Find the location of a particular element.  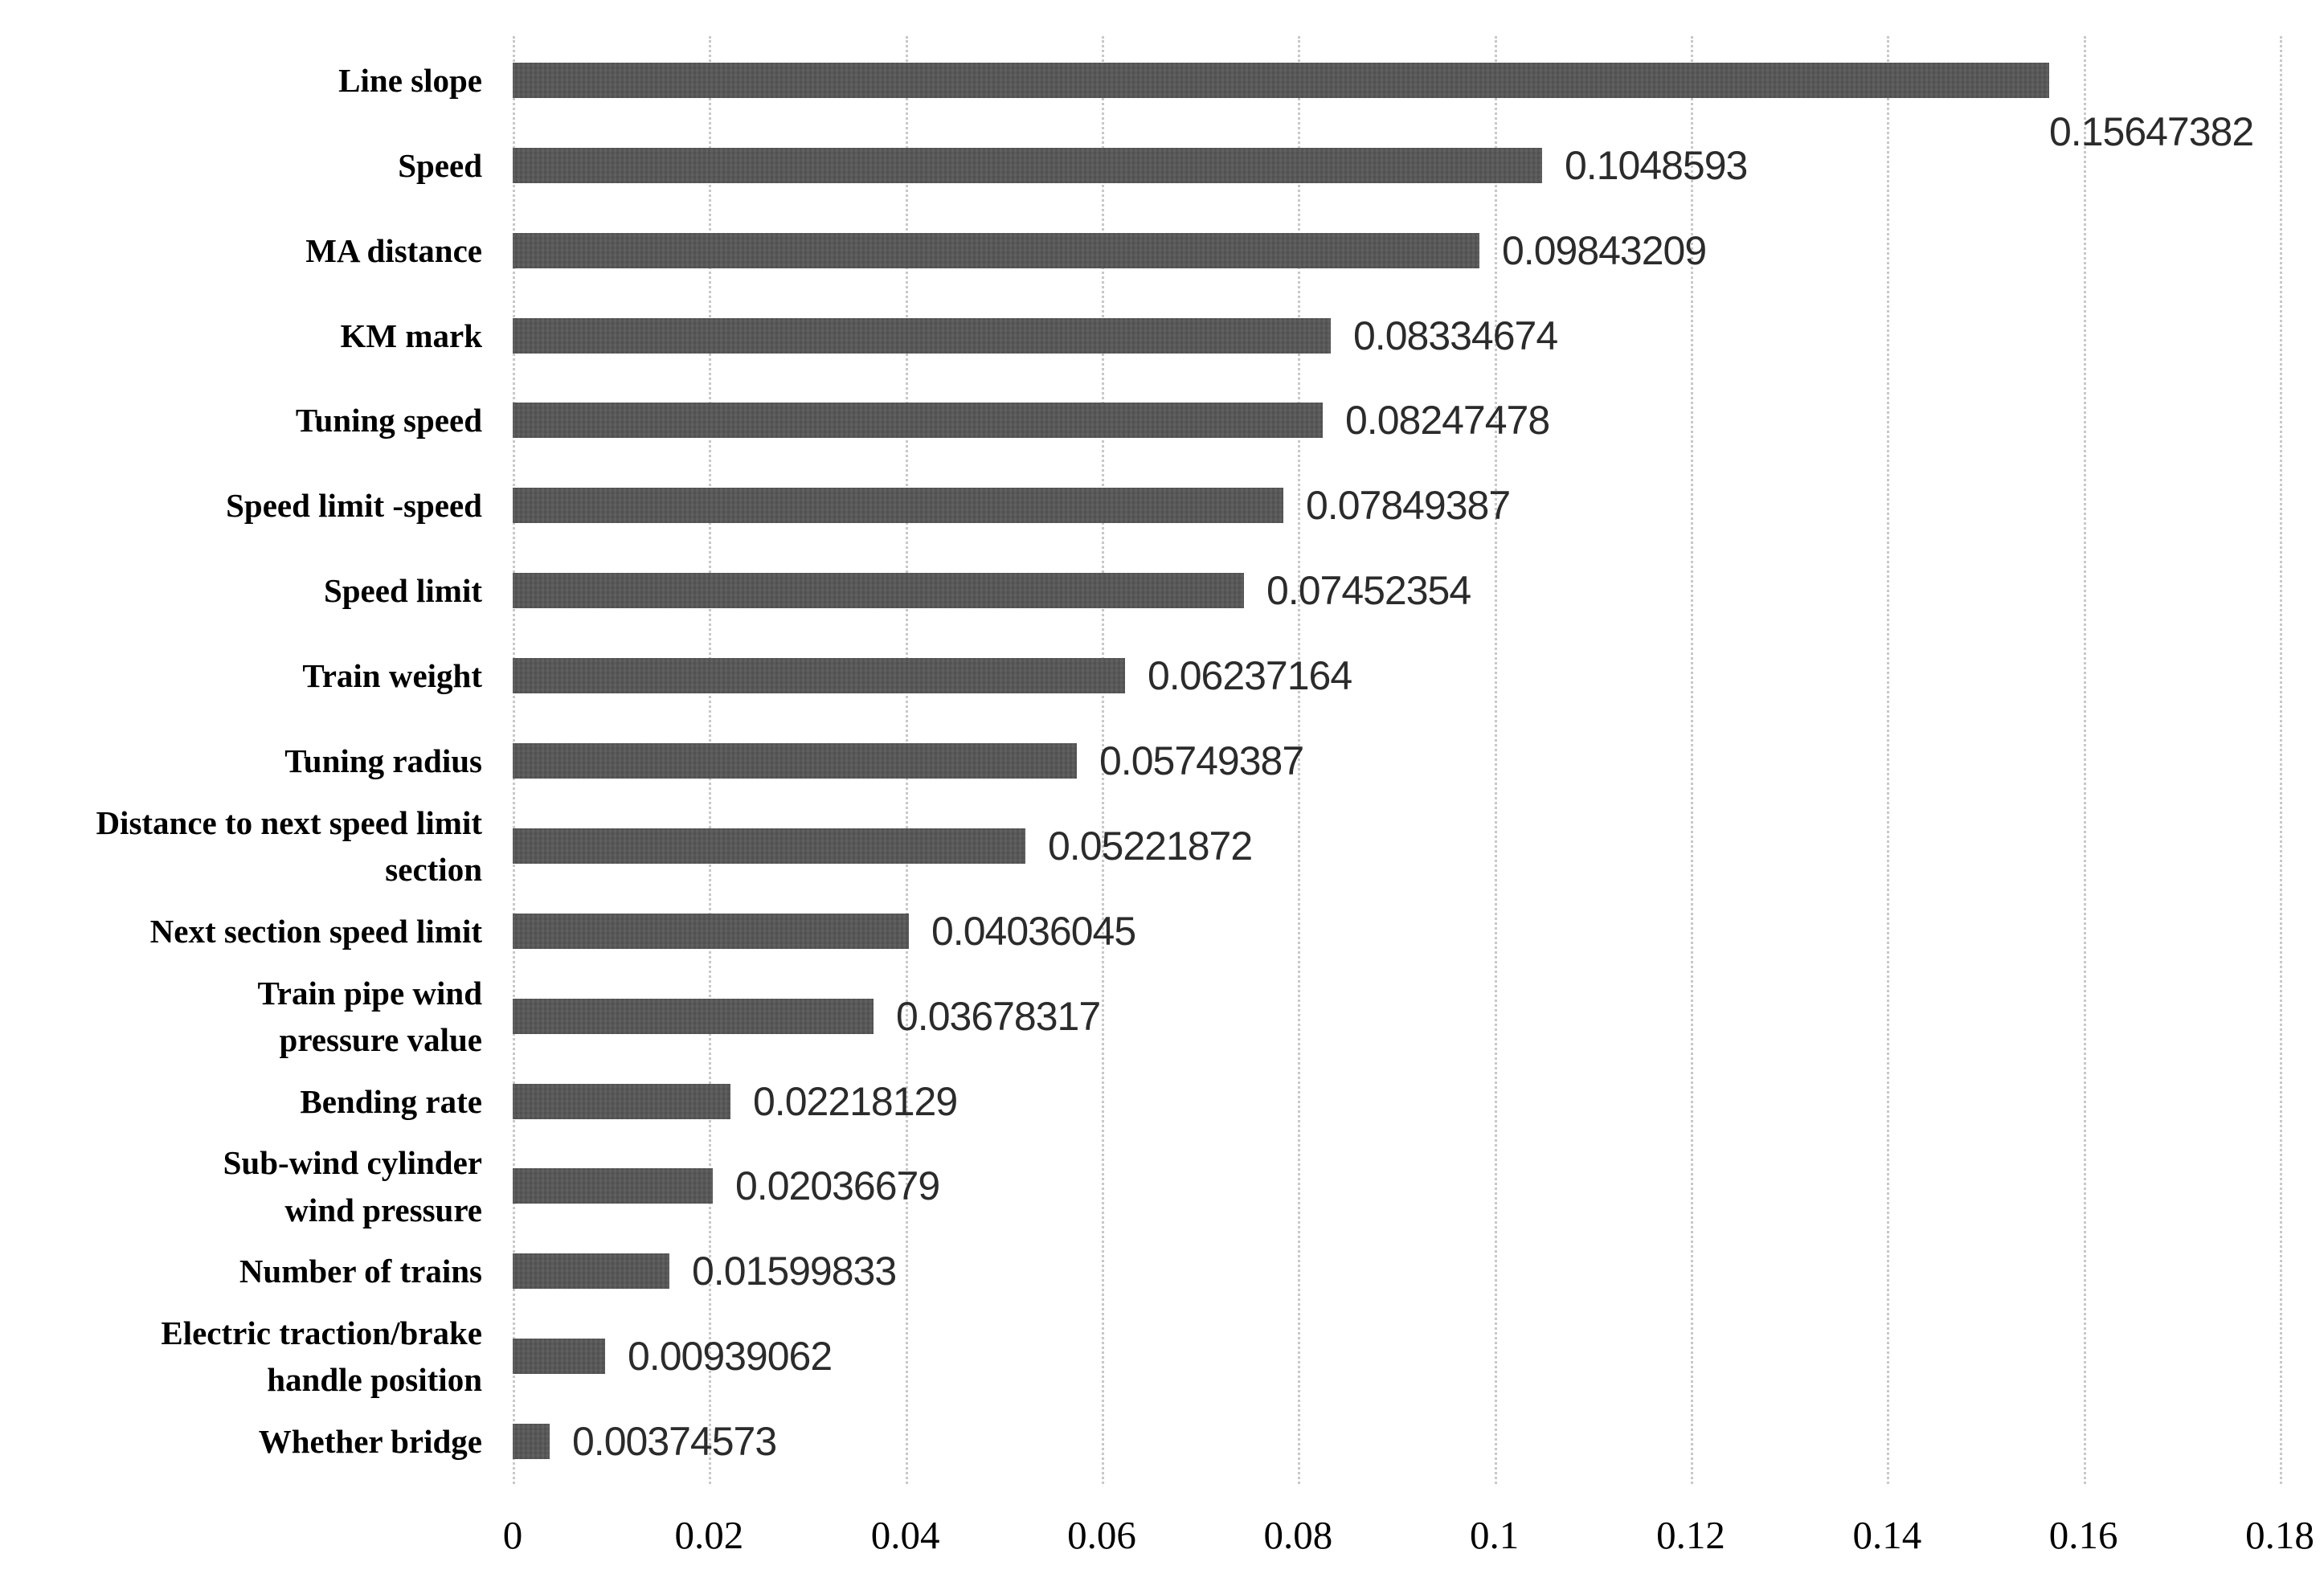

value-label: 0.07452354 is located at coordinates (1368, 591).